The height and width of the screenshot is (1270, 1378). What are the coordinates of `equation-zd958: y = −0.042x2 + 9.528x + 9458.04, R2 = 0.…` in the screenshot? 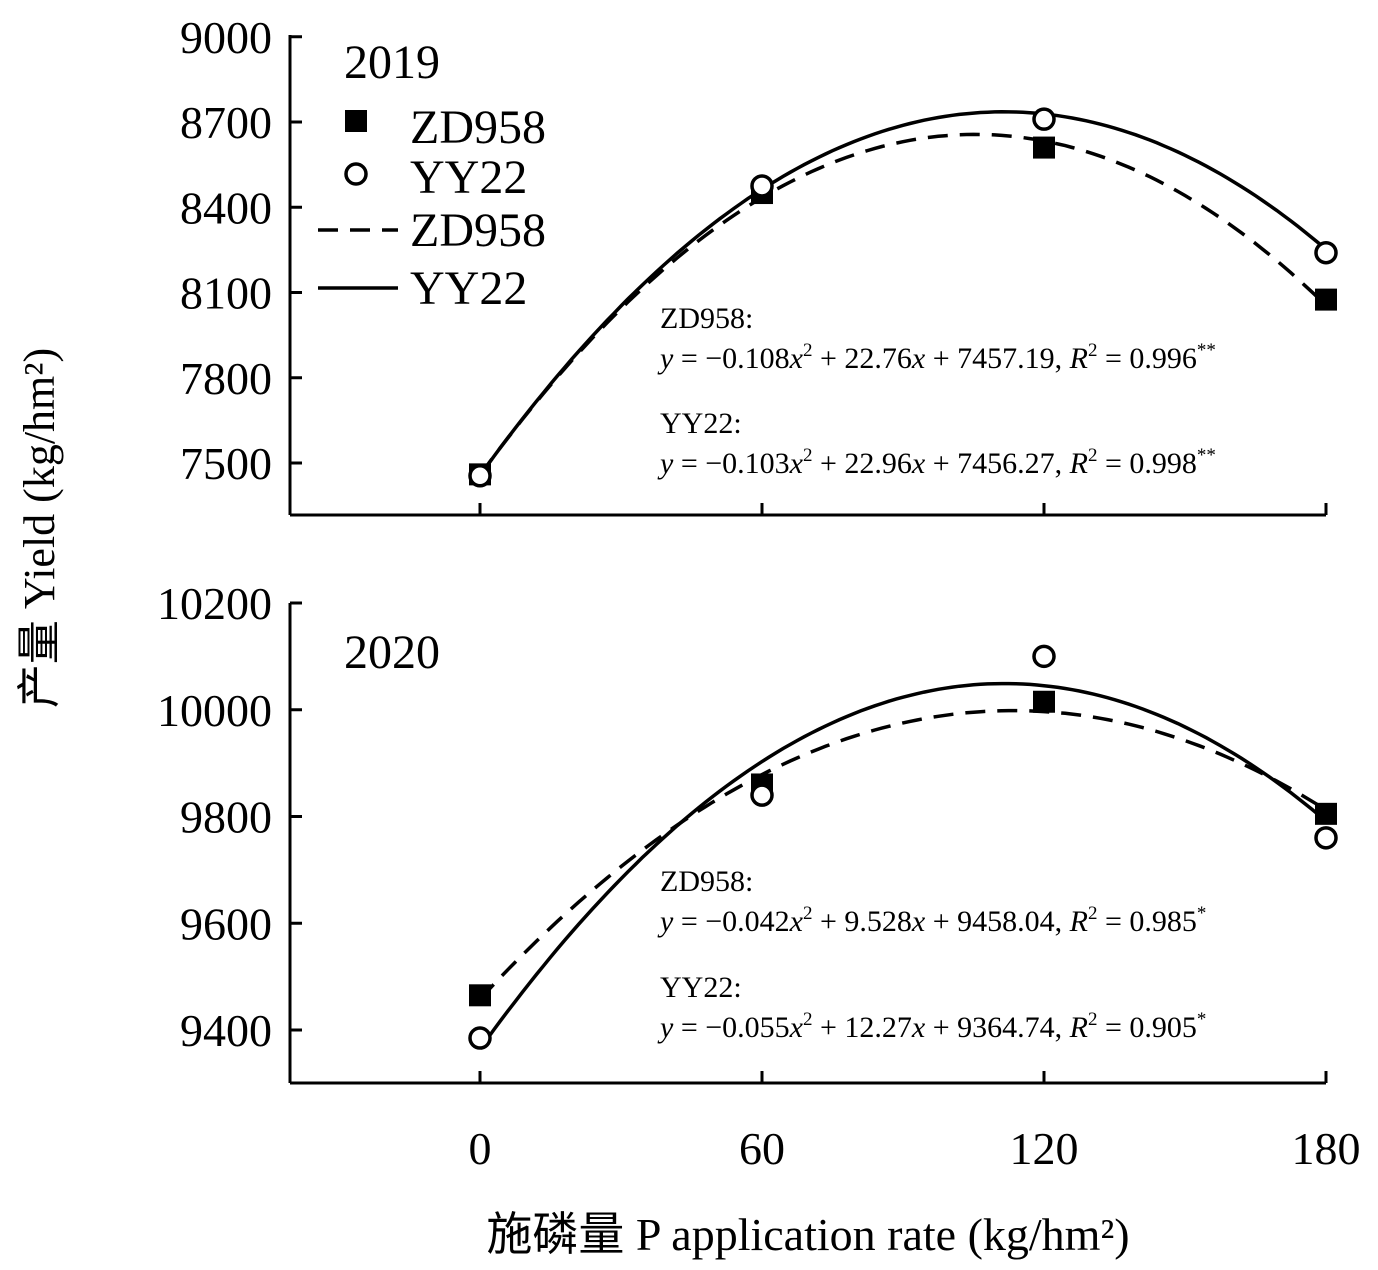 It's located at (931, 920).